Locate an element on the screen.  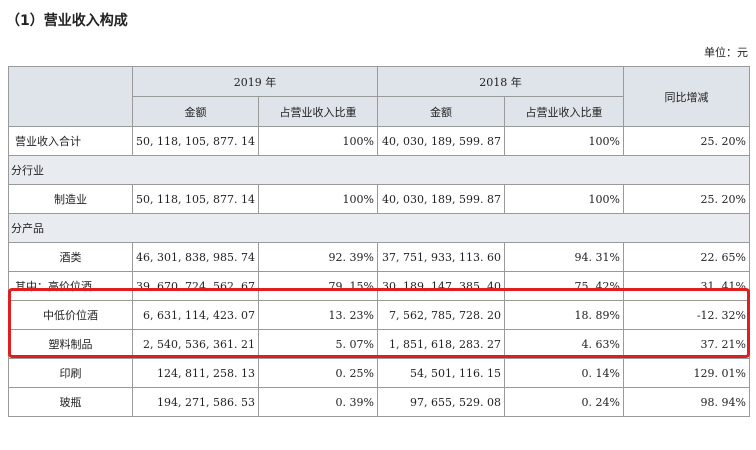
row-label: 印刷 is located at coordinates (70, 373).